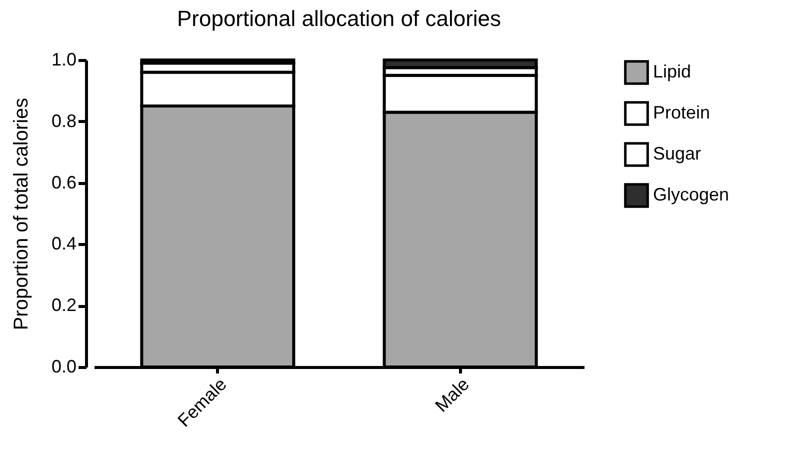 Image resolution: width=809 pixels, height=470 pixels. I want to click on chart-title: Proportional allocation of calories, so click(339, 18).